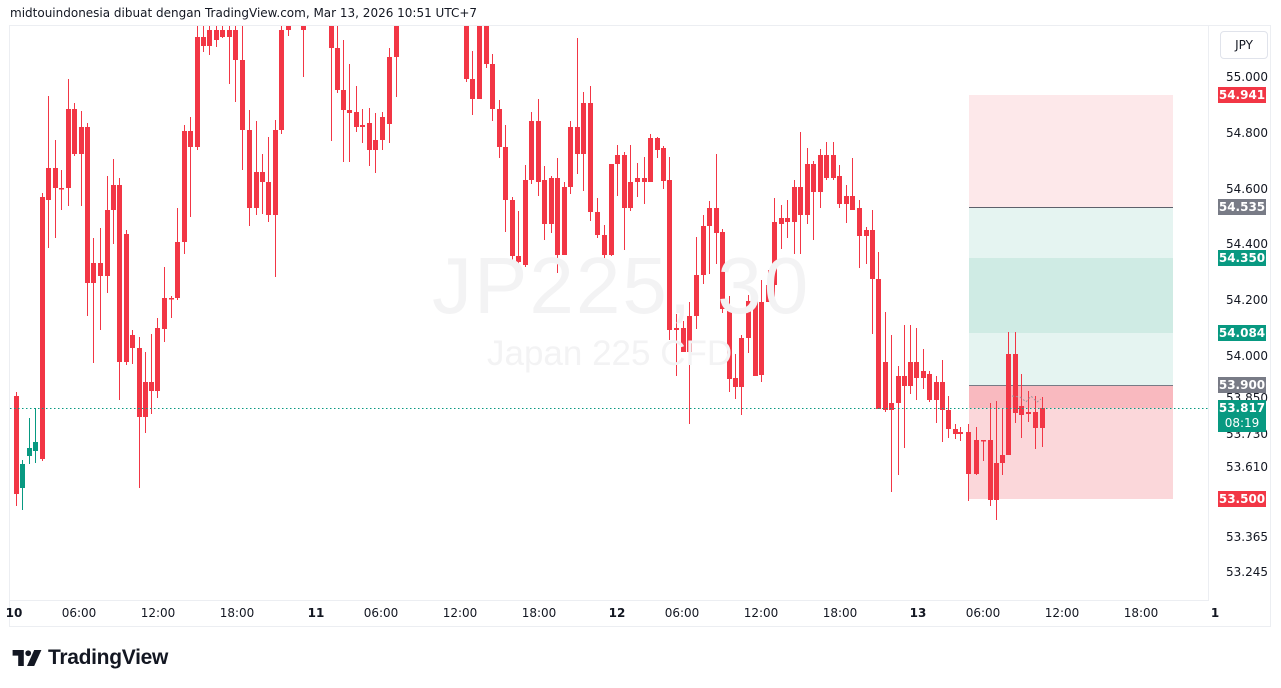  Describe the element at coordinates (610, 353) in the screenshot. I see `watermark-description: Japan 225 CFD` at that location.